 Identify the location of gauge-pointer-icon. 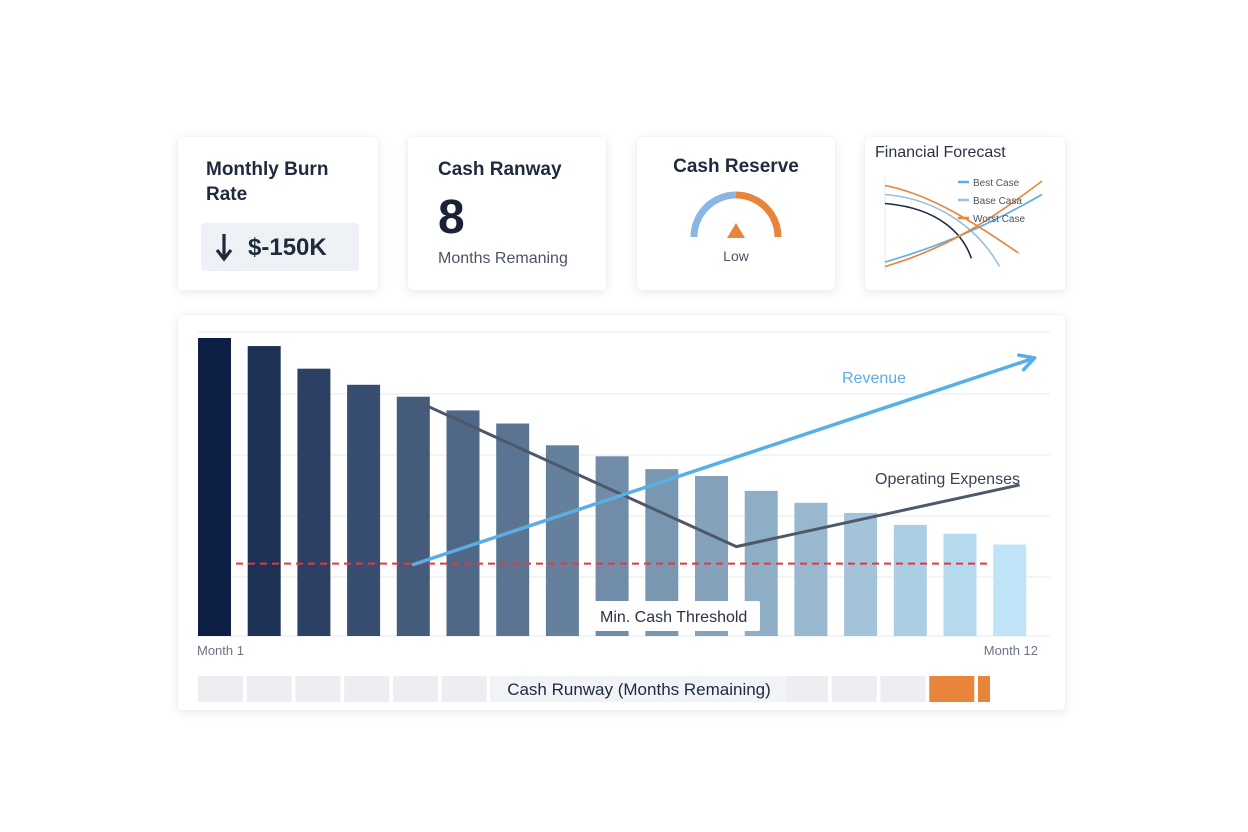
(736, 230).